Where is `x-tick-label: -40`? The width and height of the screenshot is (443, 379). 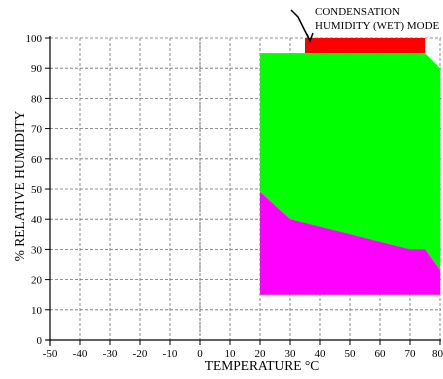 x-tick-label: -40 is located at coordinates (80, 354).